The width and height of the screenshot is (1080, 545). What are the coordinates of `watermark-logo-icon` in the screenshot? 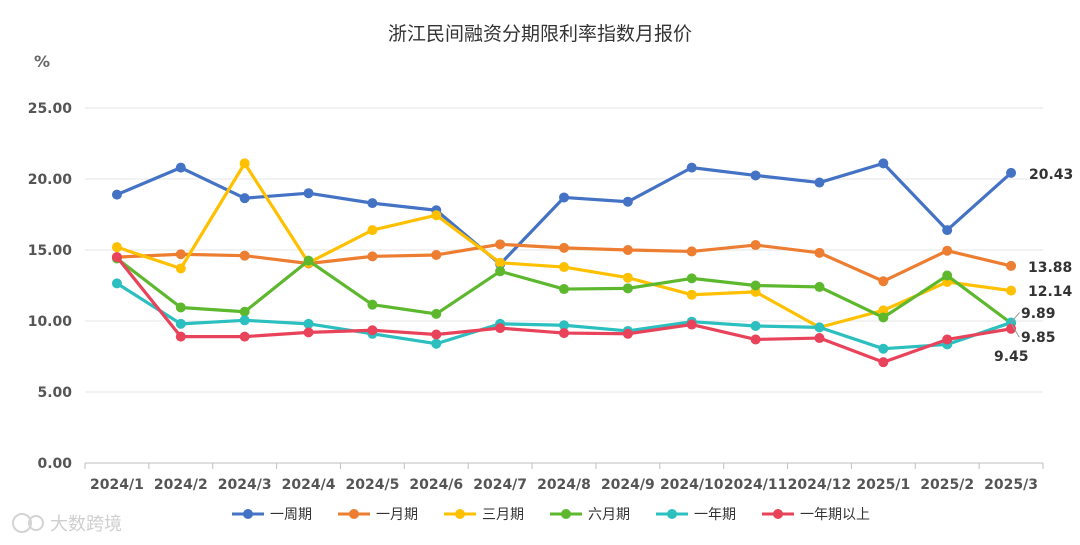 It's located at (22, 523).